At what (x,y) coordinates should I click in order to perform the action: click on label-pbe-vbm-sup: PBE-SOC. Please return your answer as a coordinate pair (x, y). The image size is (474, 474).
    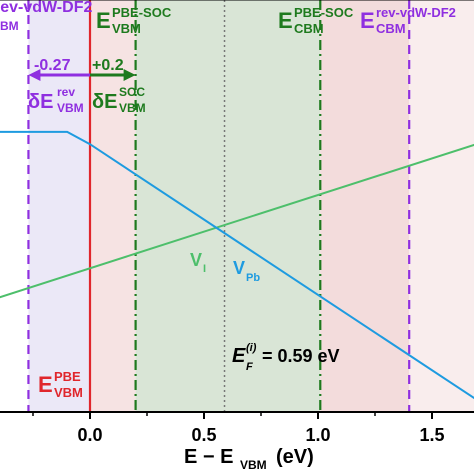
    Looking at the image, I should click on (142, 12).